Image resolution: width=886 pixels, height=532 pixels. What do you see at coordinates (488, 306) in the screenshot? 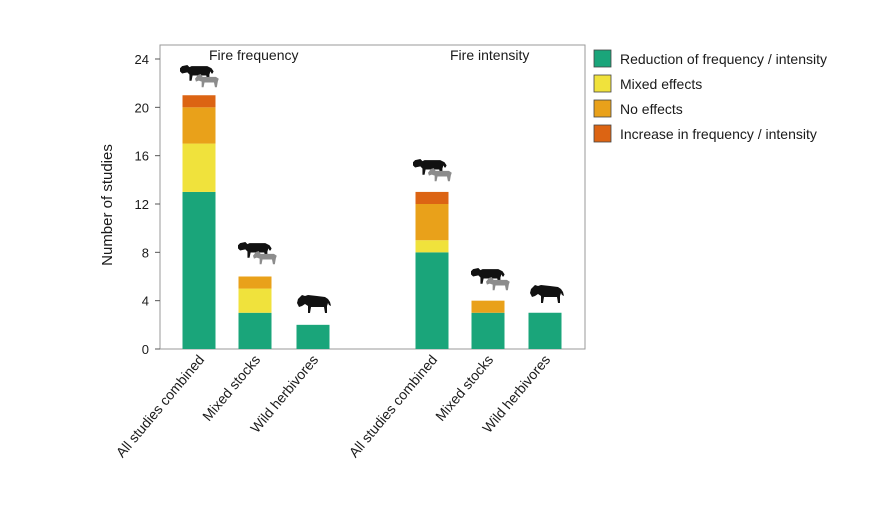
I see `bar-segment-panel1-cat1-series2` at bounding box center [488, 306].